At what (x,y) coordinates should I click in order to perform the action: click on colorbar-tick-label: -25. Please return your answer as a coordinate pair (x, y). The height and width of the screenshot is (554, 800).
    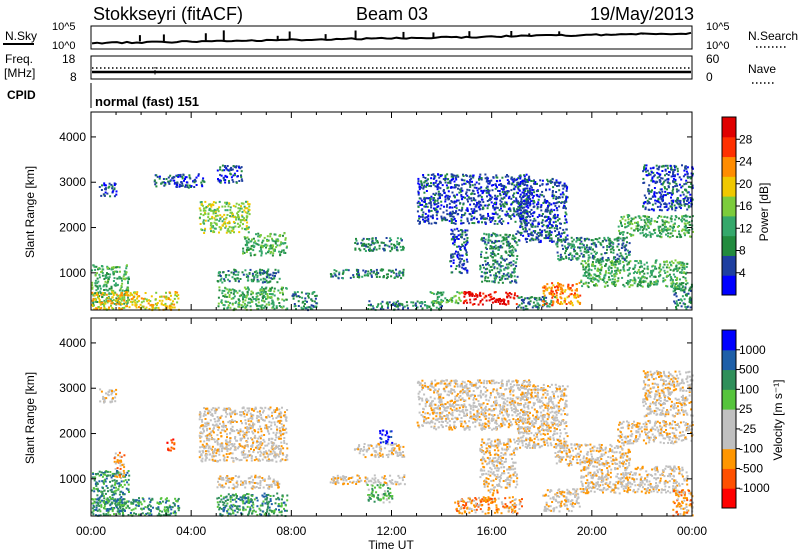
    Looking at the image, I should click on (748, 429).